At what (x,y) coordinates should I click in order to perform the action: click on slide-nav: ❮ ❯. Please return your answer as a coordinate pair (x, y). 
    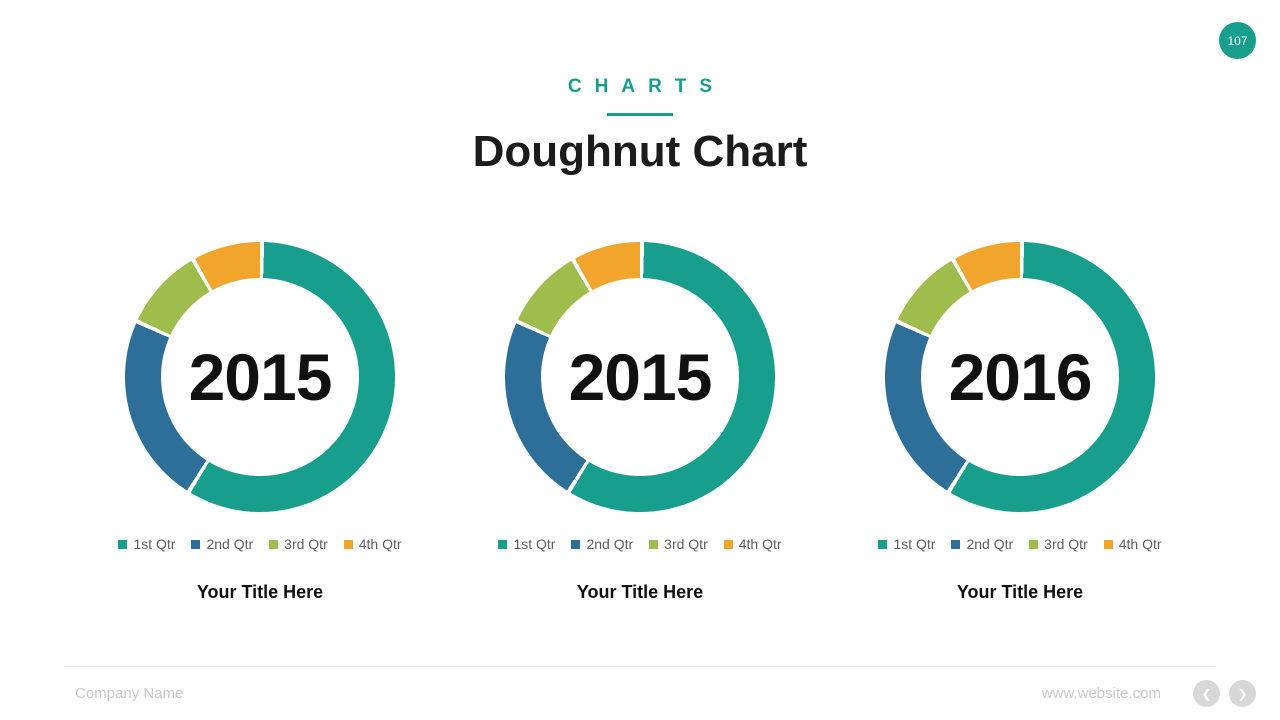
    Looking at the image, I should click on (1224, 693).